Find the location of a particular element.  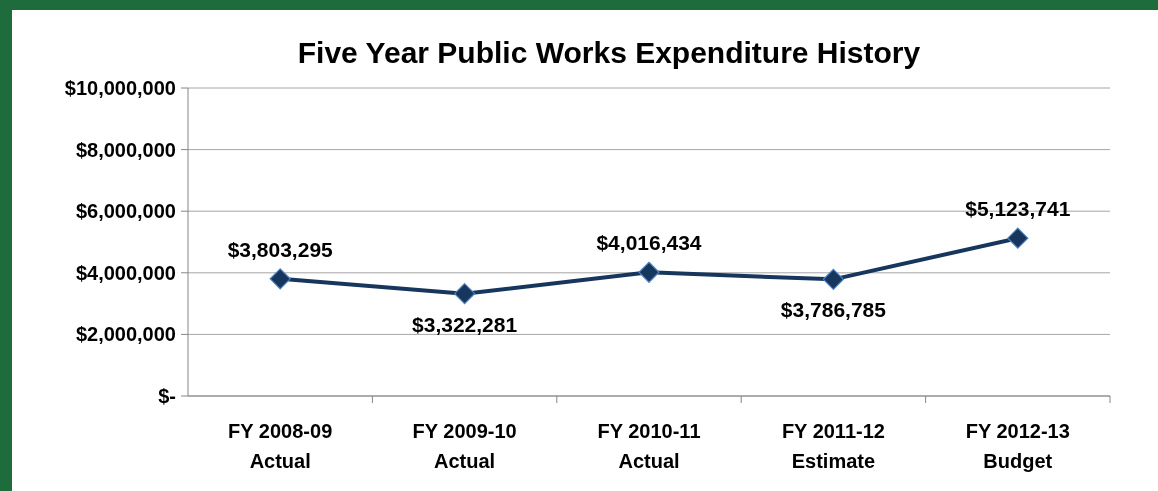

data-label: $4,016,434 is located at coordinates (649, 243).